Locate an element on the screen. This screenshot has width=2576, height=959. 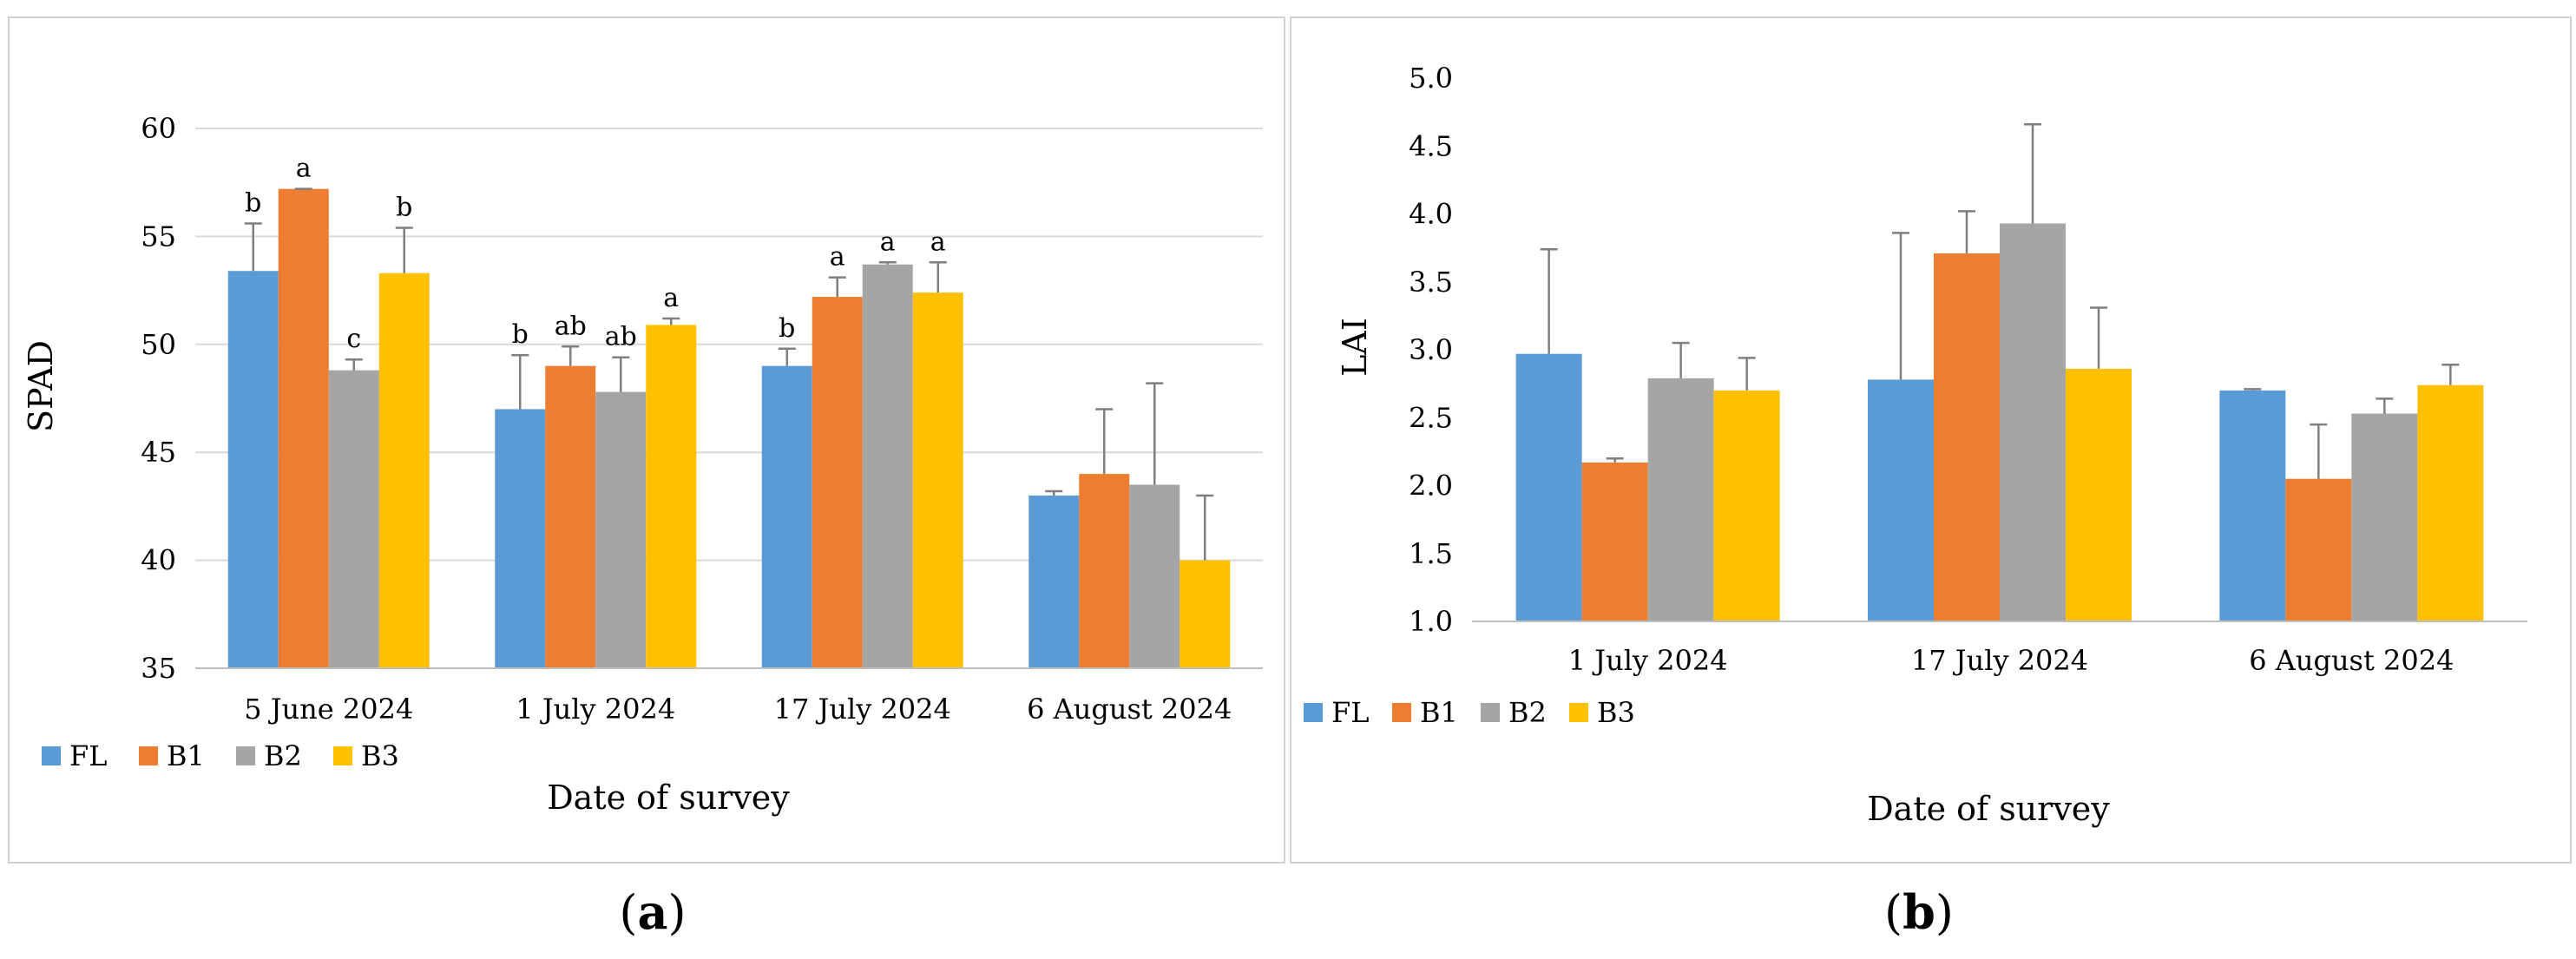
y-tick-label: 45 is located at coordinates (158, 453).